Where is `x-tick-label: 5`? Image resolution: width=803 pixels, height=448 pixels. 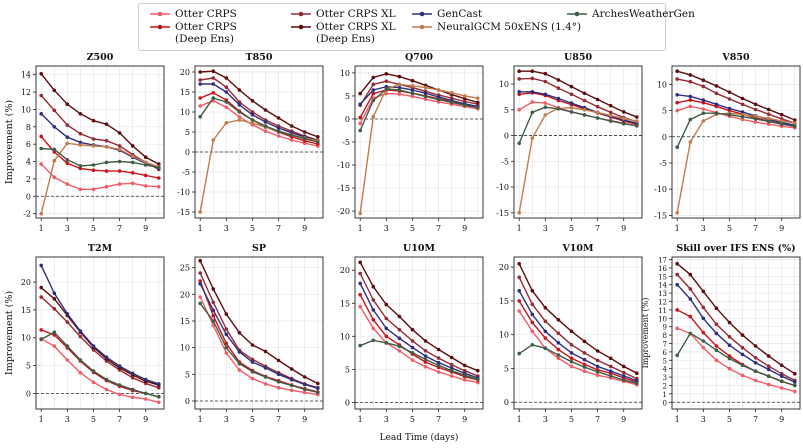
x-tick-label: 5 is located at coordinates (729, 228).